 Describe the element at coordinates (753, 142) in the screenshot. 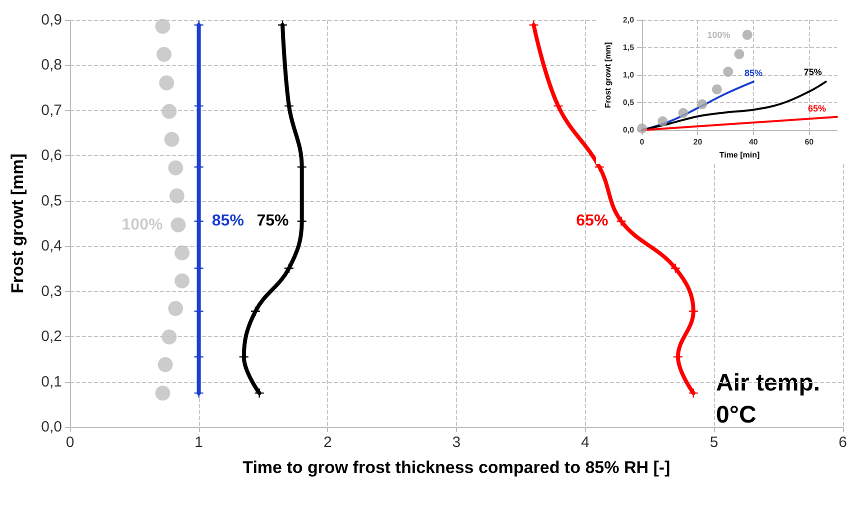

I see `x-tick-label: 40` at that location.